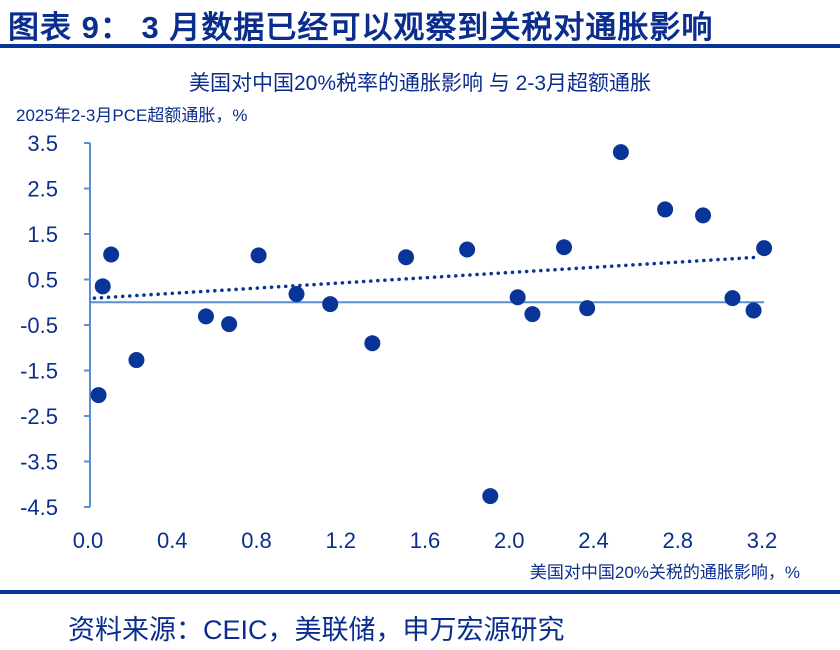  What do you see at coordinates (131, 115) in the screenshot?
I see `y-axis-label: 2025年2-3月PCE超额通胀，%` at bounding box center [131, 115].